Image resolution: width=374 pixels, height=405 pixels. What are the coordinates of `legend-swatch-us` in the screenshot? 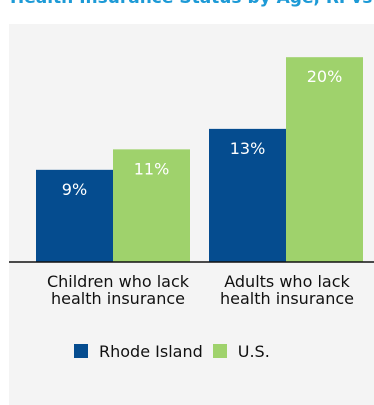 It's located at (219, 351).